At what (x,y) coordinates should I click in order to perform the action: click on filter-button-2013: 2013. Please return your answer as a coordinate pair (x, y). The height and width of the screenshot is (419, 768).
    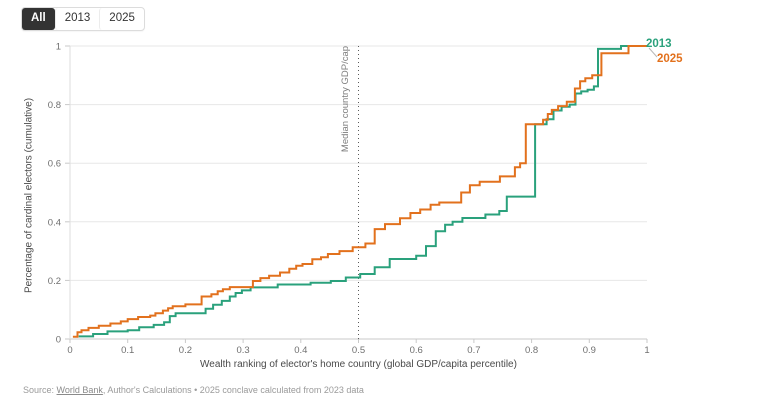
    Looking at the image, I should click on (77, 19).